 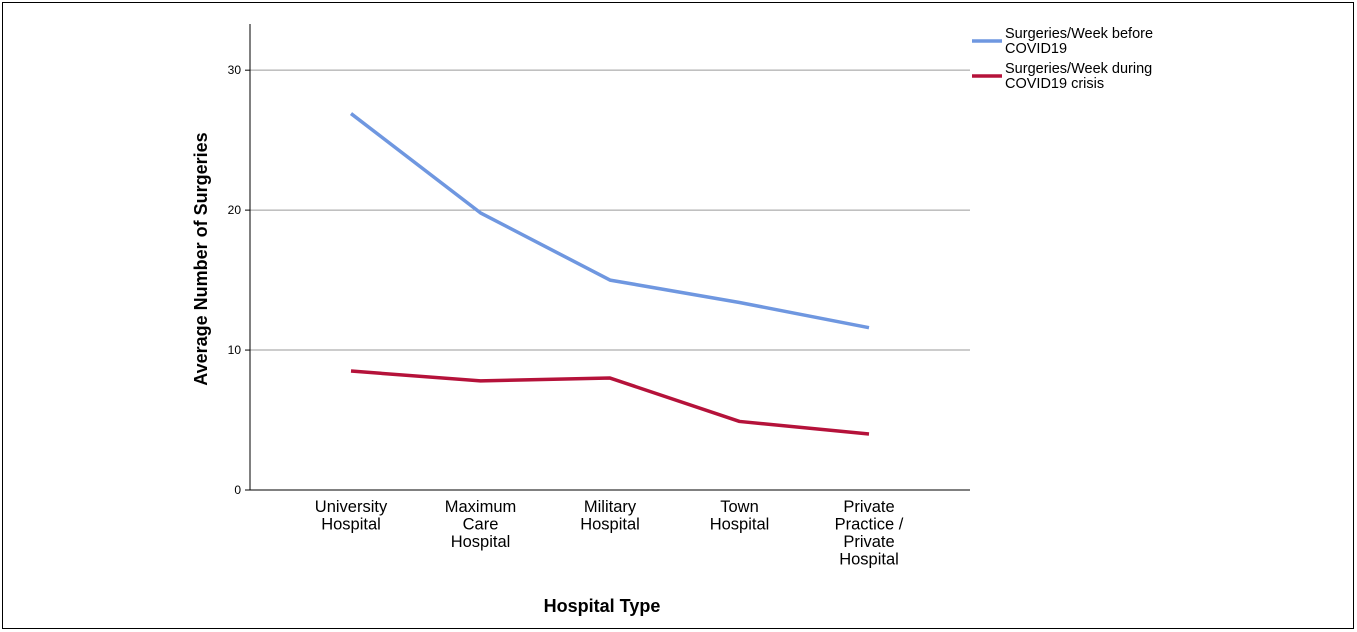 What do you see at coordinates (869, 533) in the screenshot?
I see `x-tick-label: Private Practice / Private Hospital` at bounding box center [869, 533].